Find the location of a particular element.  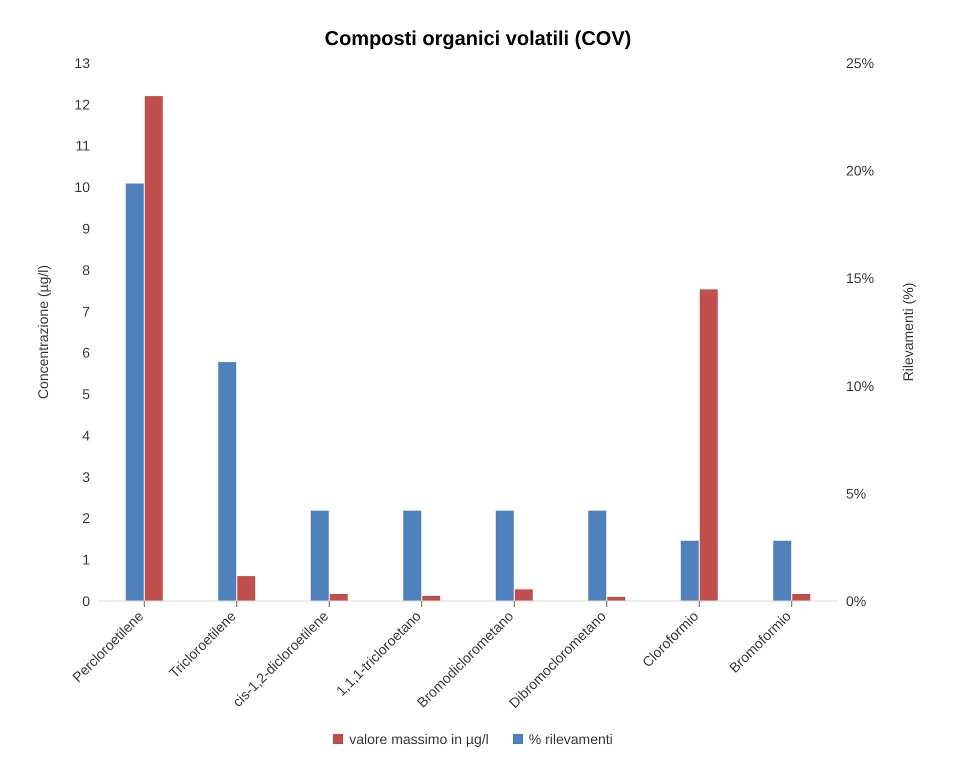

y-tick-label: 3 is located at coordinates (86, 476).